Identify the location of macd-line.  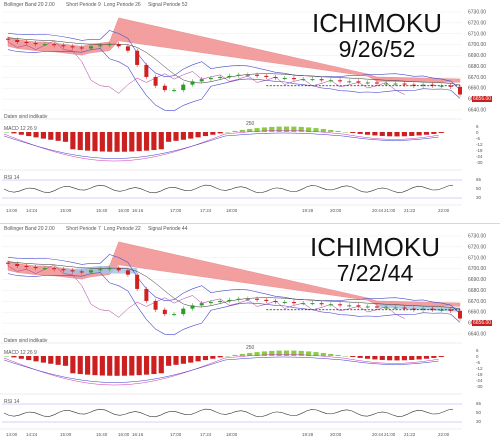
(221, 146).